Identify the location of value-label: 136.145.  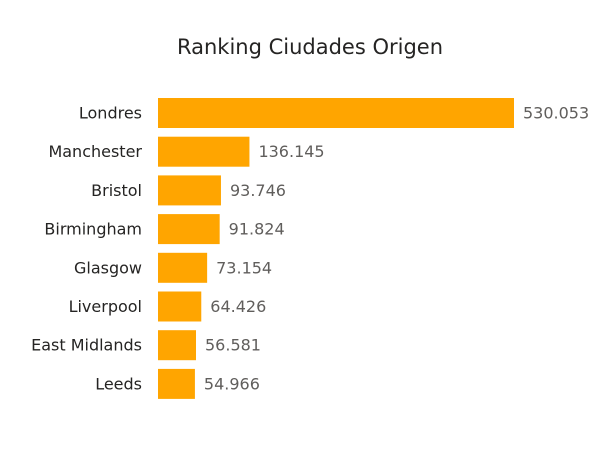
(291, 151).